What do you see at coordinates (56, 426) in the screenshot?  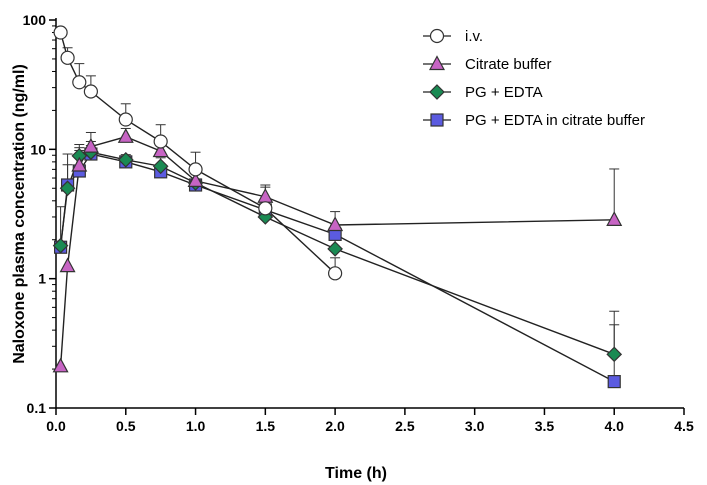 I see `x-tick-label: 0.0` at bounding box center [56, 426].